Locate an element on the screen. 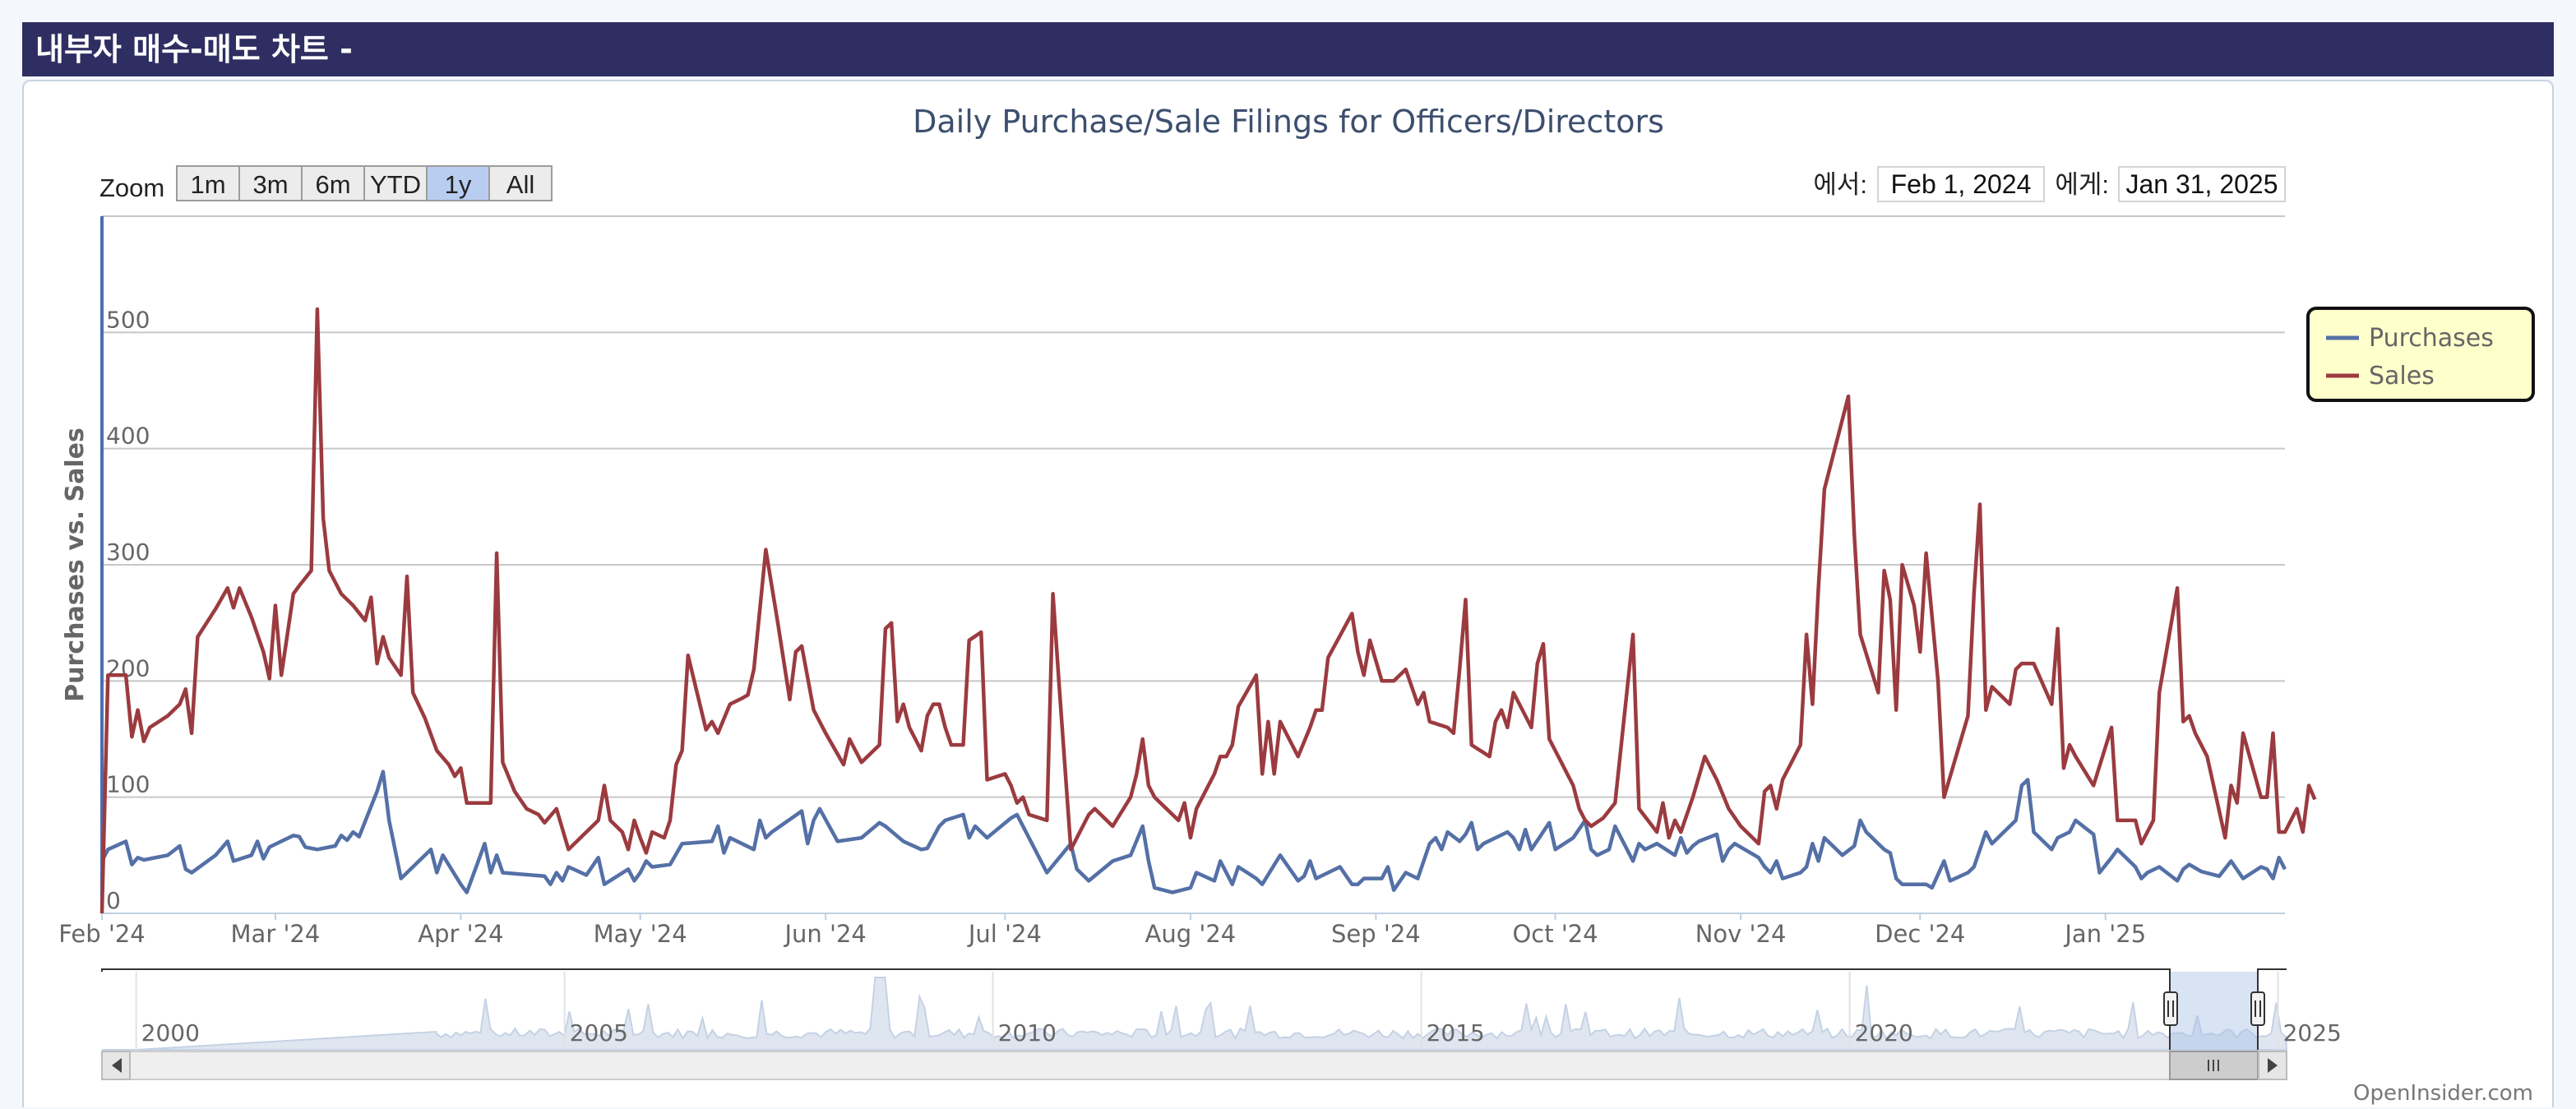 Image resolution: width=2576 pixels, height=1109 pixels. zoom-button-group: 1m 3m 6m YTD 1y All is located at coordinates (364, 183).